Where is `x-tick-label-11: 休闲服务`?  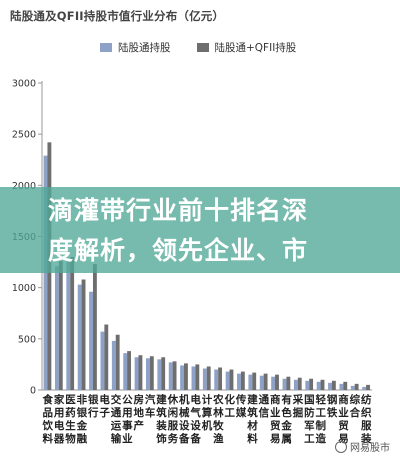
x-tick-label-11: 休闲服务 is located at coordinates (173, 419).